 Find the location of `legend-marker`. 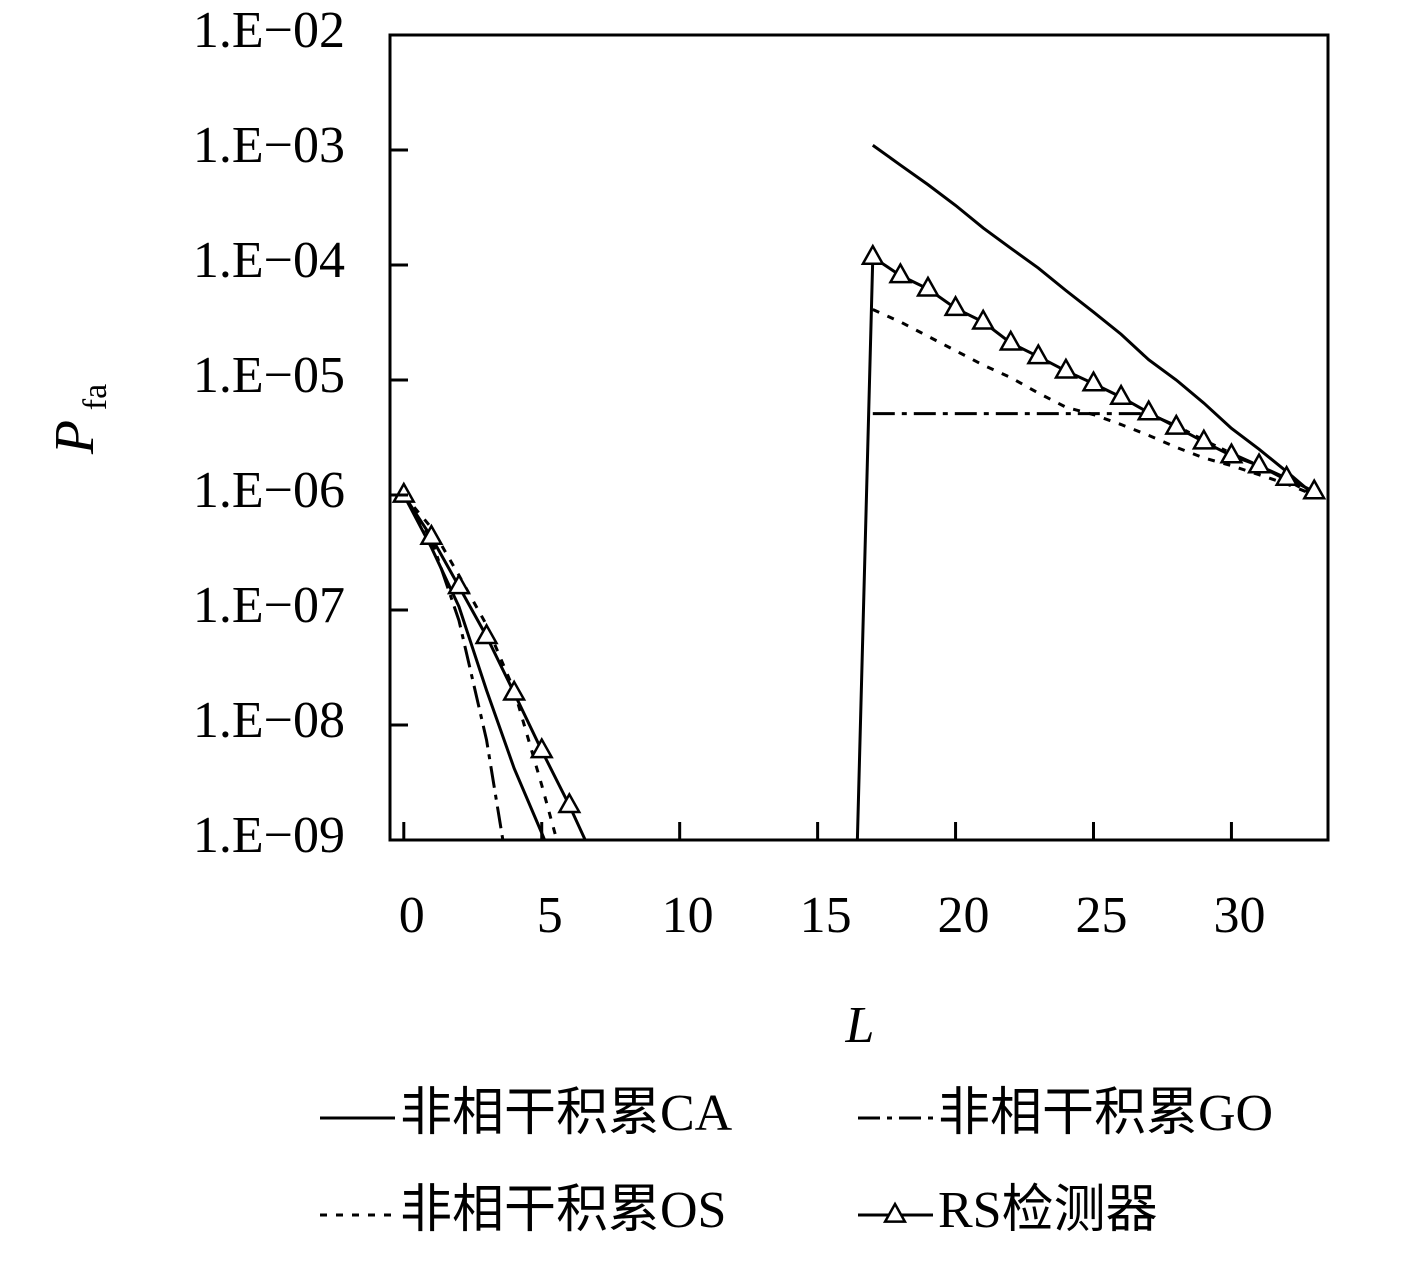

legend-marker is located at coordinates (895, 1212).